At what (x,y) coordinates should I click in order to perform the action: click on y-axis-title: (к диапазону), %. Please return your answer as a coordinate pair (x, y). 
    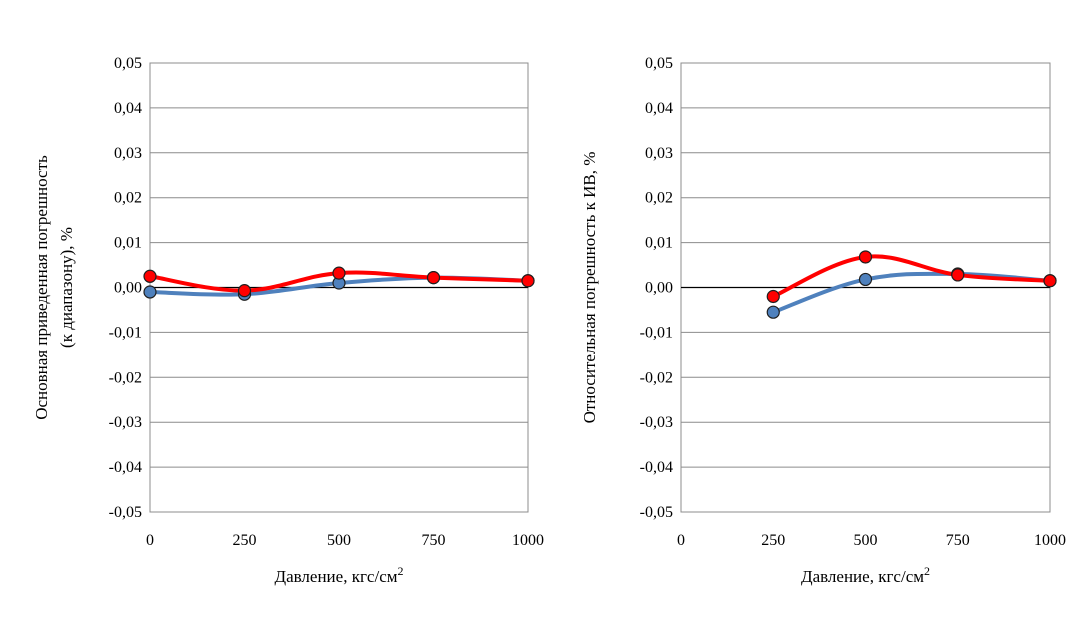
    Looking at the image, I should click on (66, 287).